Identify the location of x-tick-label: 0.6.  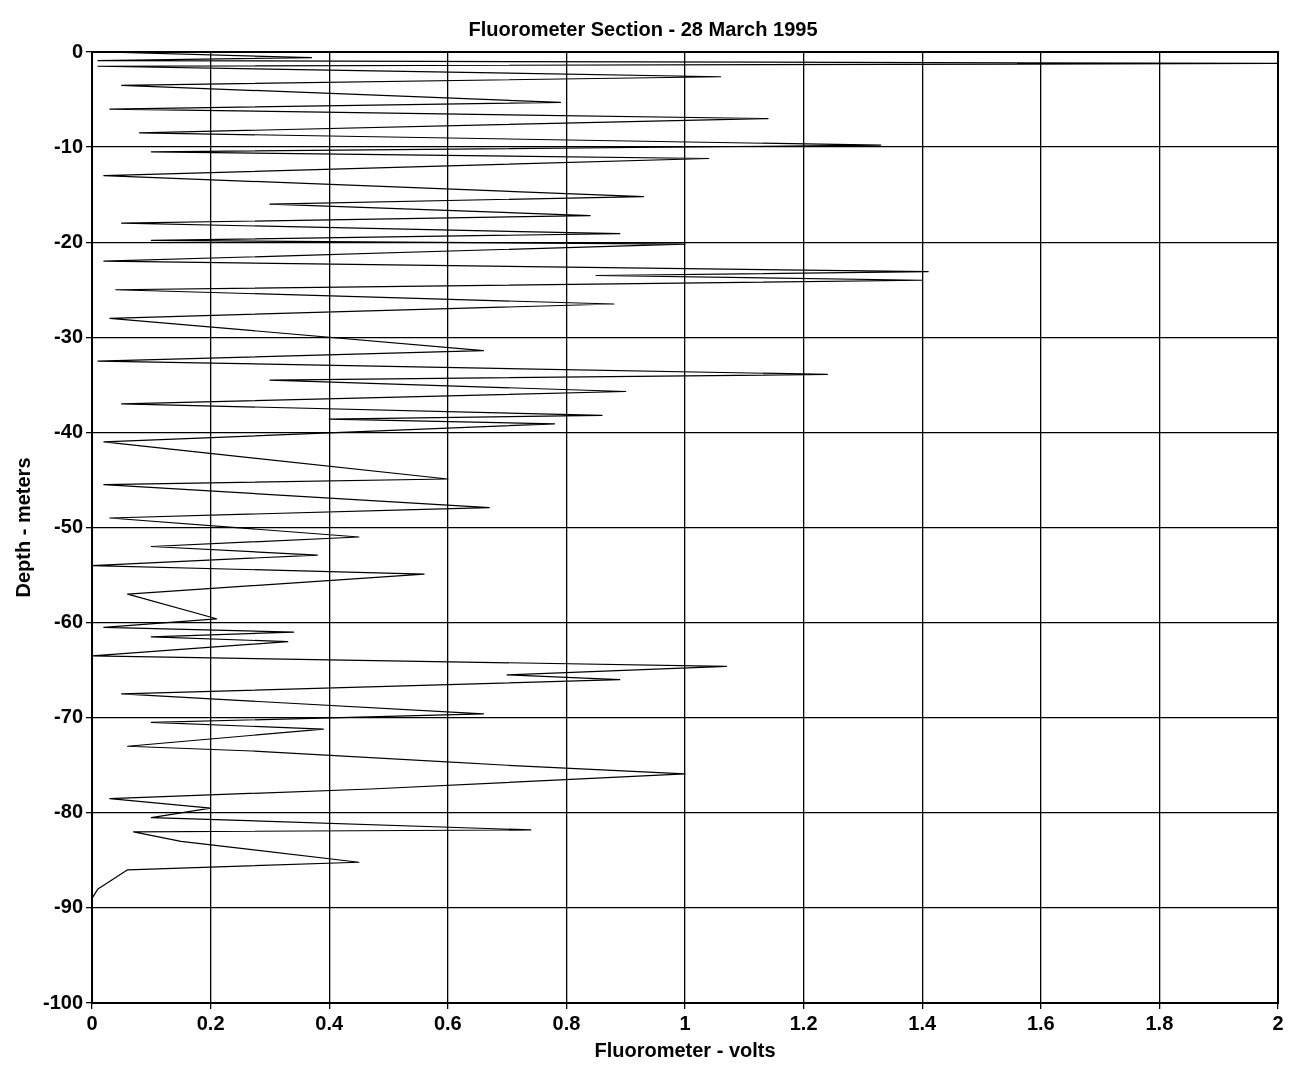
(447, 1022).